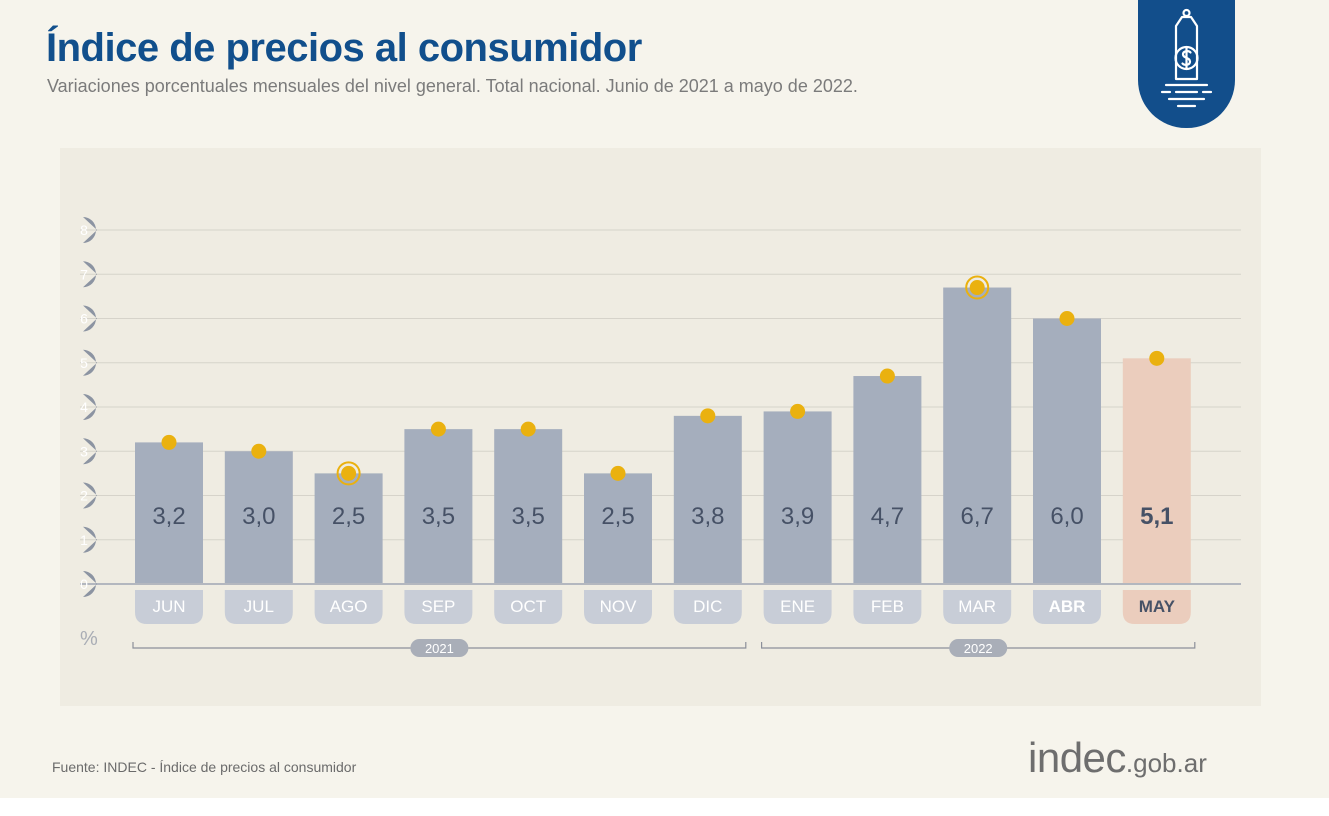 The height and width of the screenshot is (816, 1329). Describe the element at coordinates (707, 499) in the screenshot. I see `bar-dic` at that location.